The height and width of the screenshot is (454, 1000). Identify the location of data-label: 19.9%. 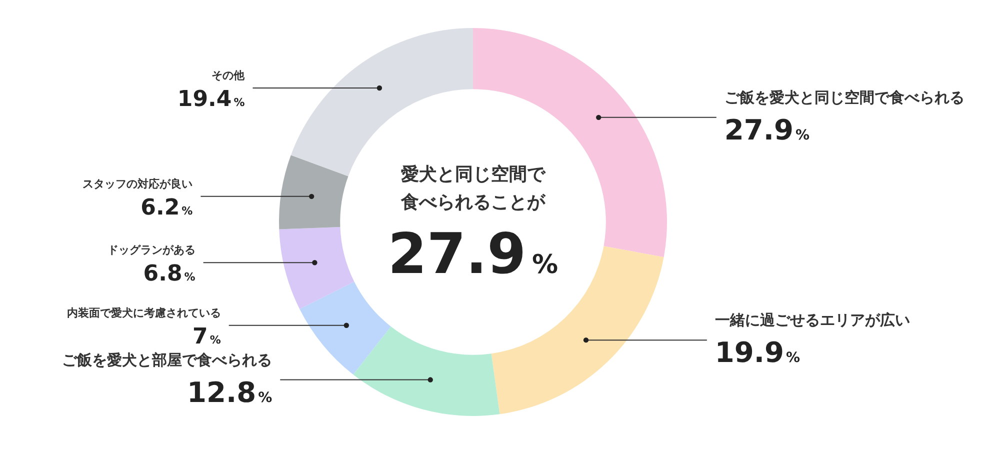
(757, 353).